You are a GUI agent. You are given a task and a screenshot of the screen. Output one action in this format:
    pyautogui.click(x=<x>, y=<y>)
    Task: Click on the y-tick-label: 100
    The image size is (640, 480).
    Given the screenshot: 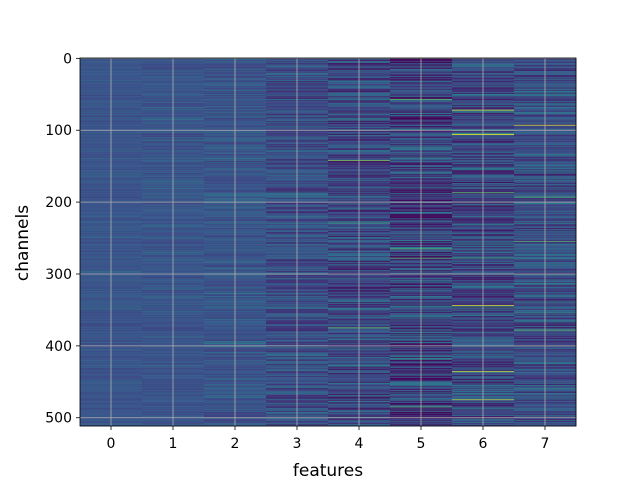 What is the action you would take?
    pyautogui.click(x=58, y=131)
    